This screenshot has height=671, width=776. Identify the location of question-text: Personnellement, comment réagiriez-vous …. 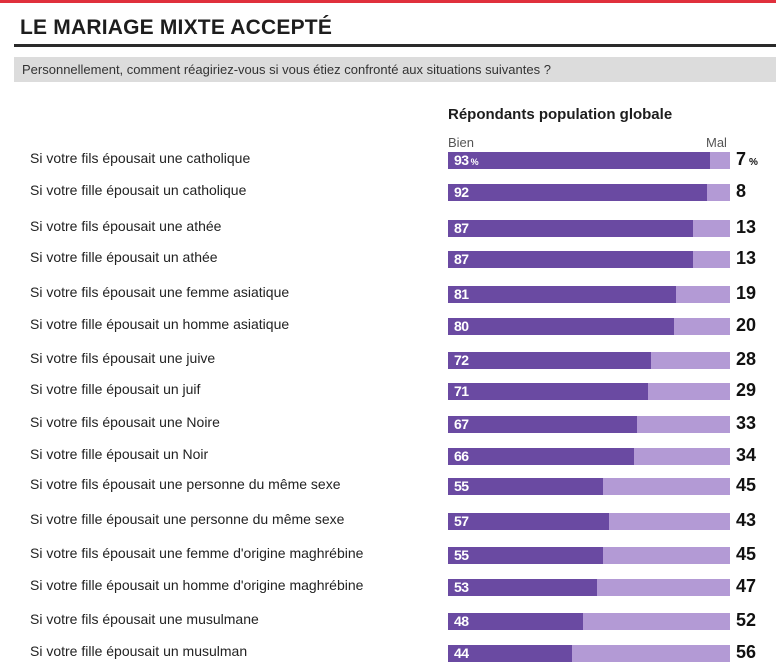
(286, 69).